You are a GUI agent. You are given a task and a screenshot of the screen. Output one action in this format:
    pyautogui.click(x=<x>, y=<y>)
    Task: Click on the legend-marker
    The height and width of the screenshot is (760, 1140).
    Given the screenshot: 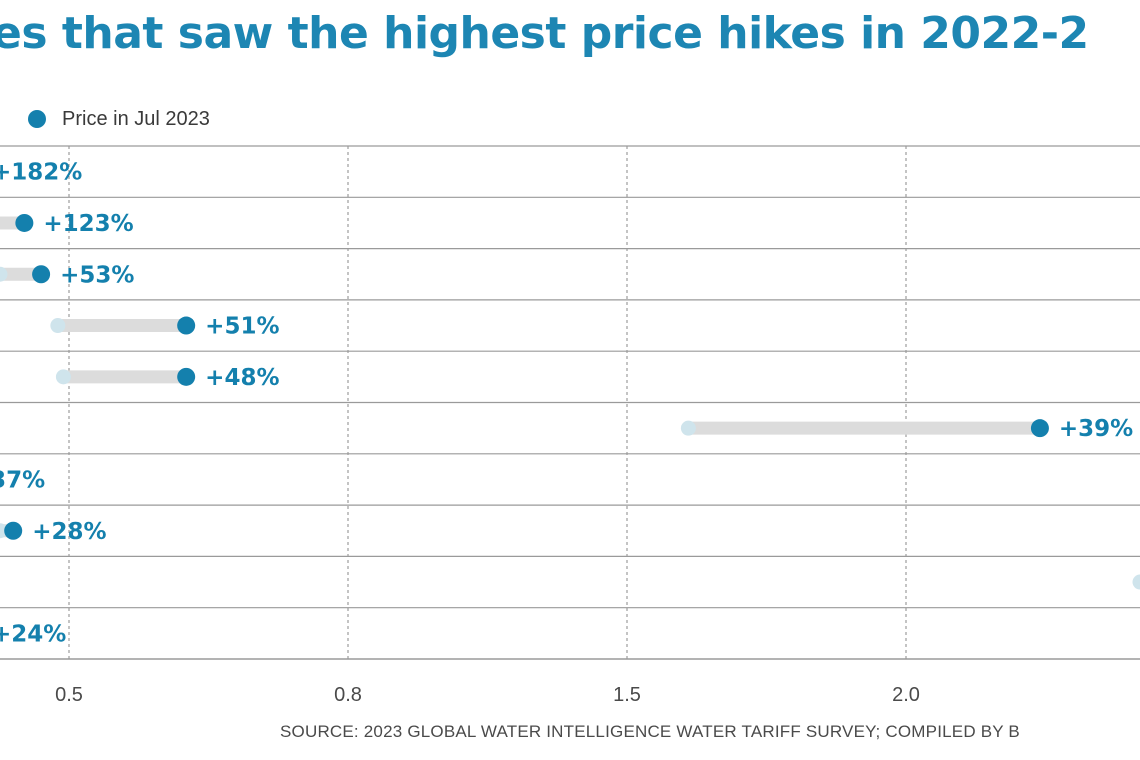 What is the action you would take?
    pyautogui.click(x=37, y=119)
    